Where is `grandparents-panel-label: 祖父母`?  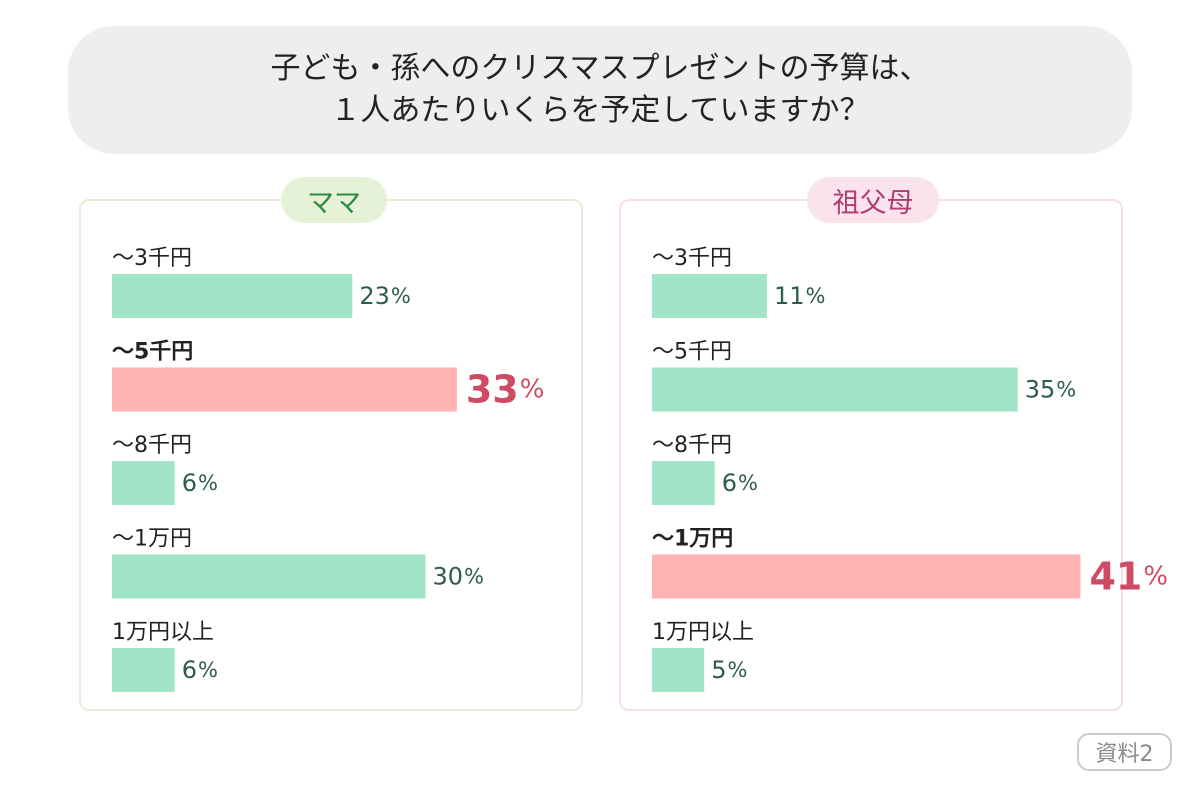
grandparents-panel-label: 祖父母 is located at coordinates (873, 200).